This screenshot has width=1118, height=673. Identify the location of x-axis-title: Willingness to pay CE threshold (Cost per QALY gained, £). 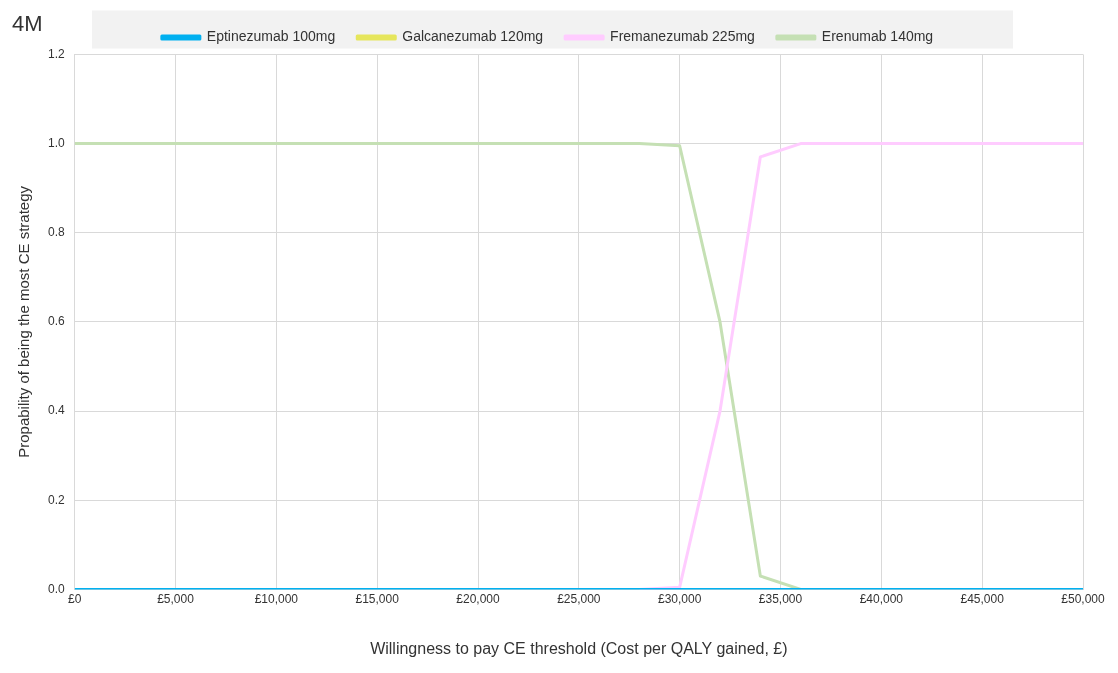
(579, 648).